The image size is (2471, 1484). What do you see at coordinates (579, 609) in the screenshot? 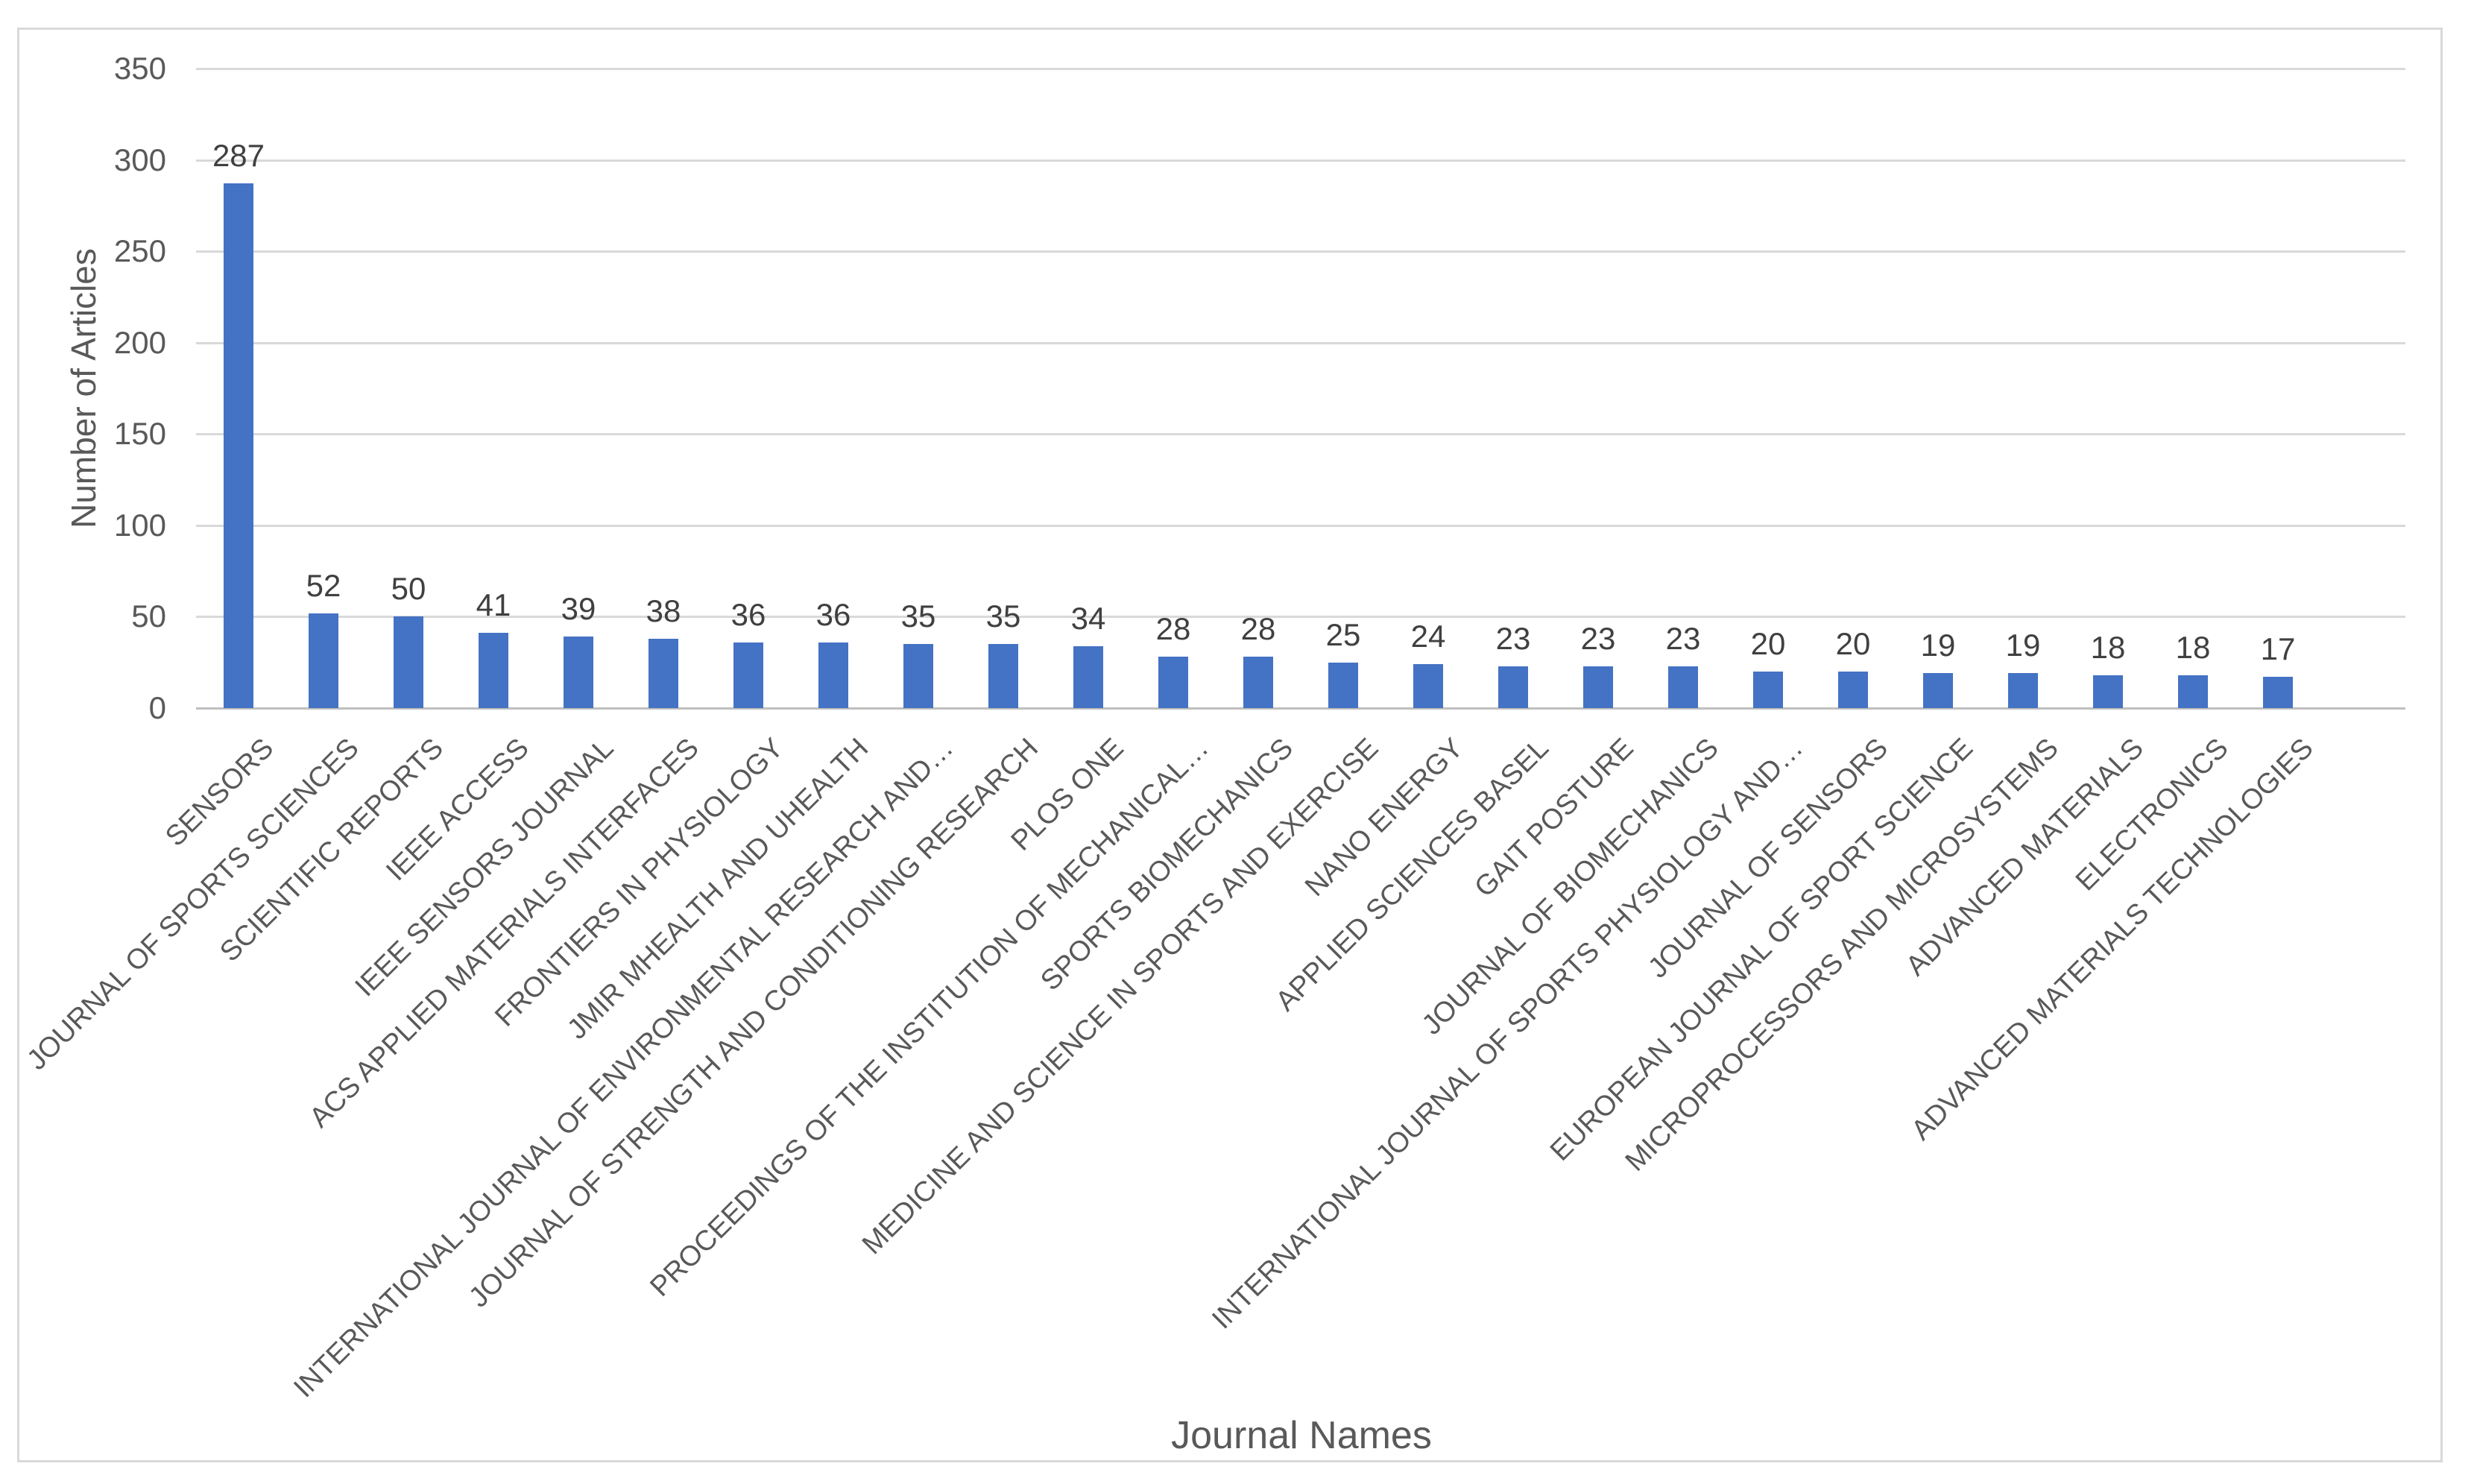
I see `data-label: 39` at bounding box center [579, 609].